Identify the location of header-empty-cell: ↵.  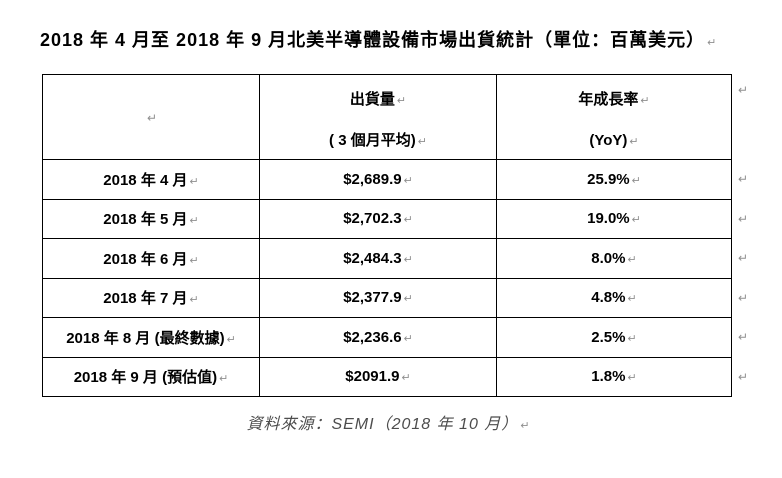
(151, 117).